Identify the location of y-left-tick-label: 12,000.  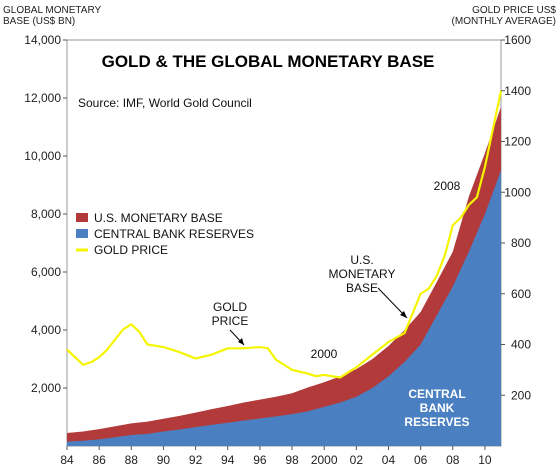
(42, 98).